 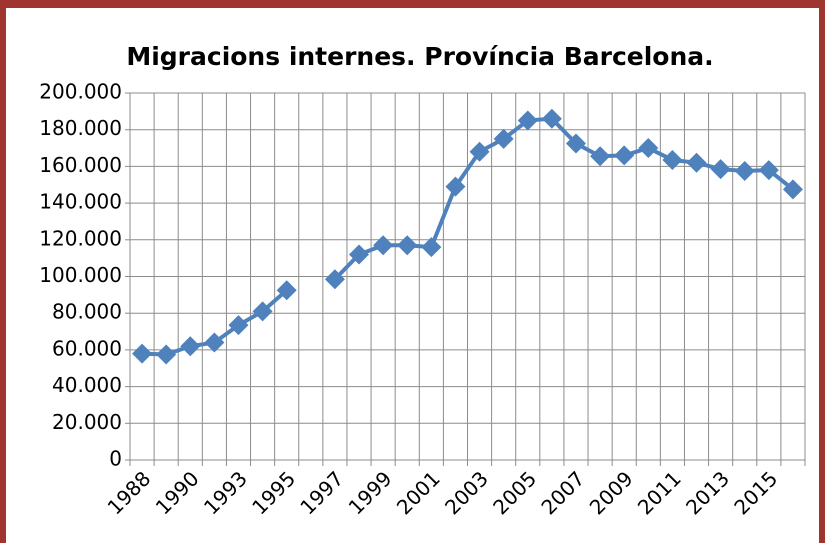 I want to click on x-tick-label: 2003, so click(x=466, y=492).